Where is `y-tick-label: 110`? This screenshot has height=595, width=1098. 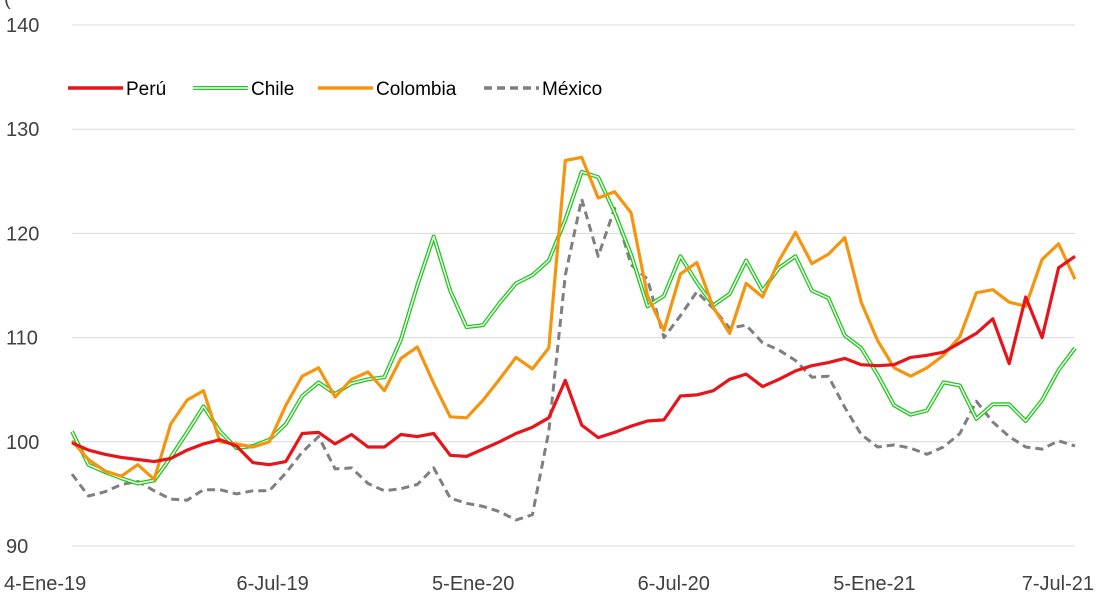 y-tick-label: 110 is located at coordinates (22, 339).